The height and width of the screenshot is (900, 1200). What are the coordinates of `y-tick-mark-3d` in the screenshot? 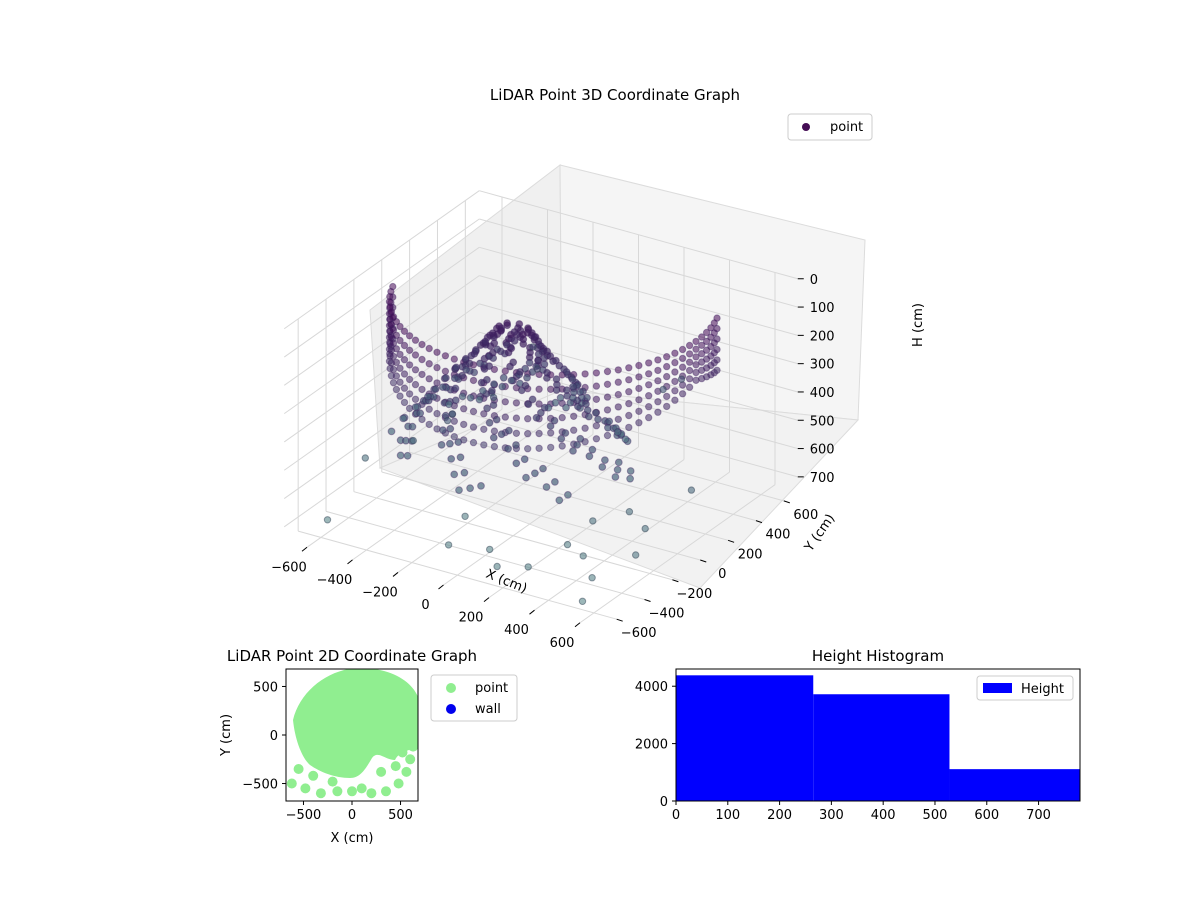 It's located at (703, 561).